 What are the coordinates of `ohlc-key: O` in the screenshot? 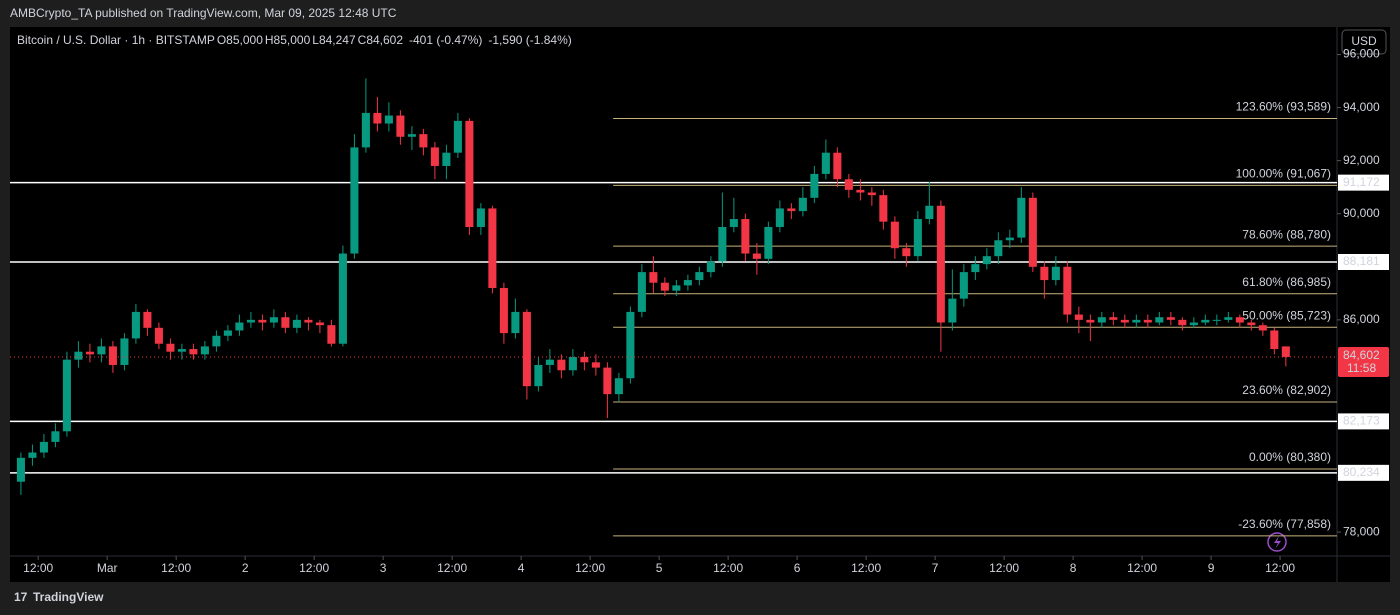 It's located at (221, 40).